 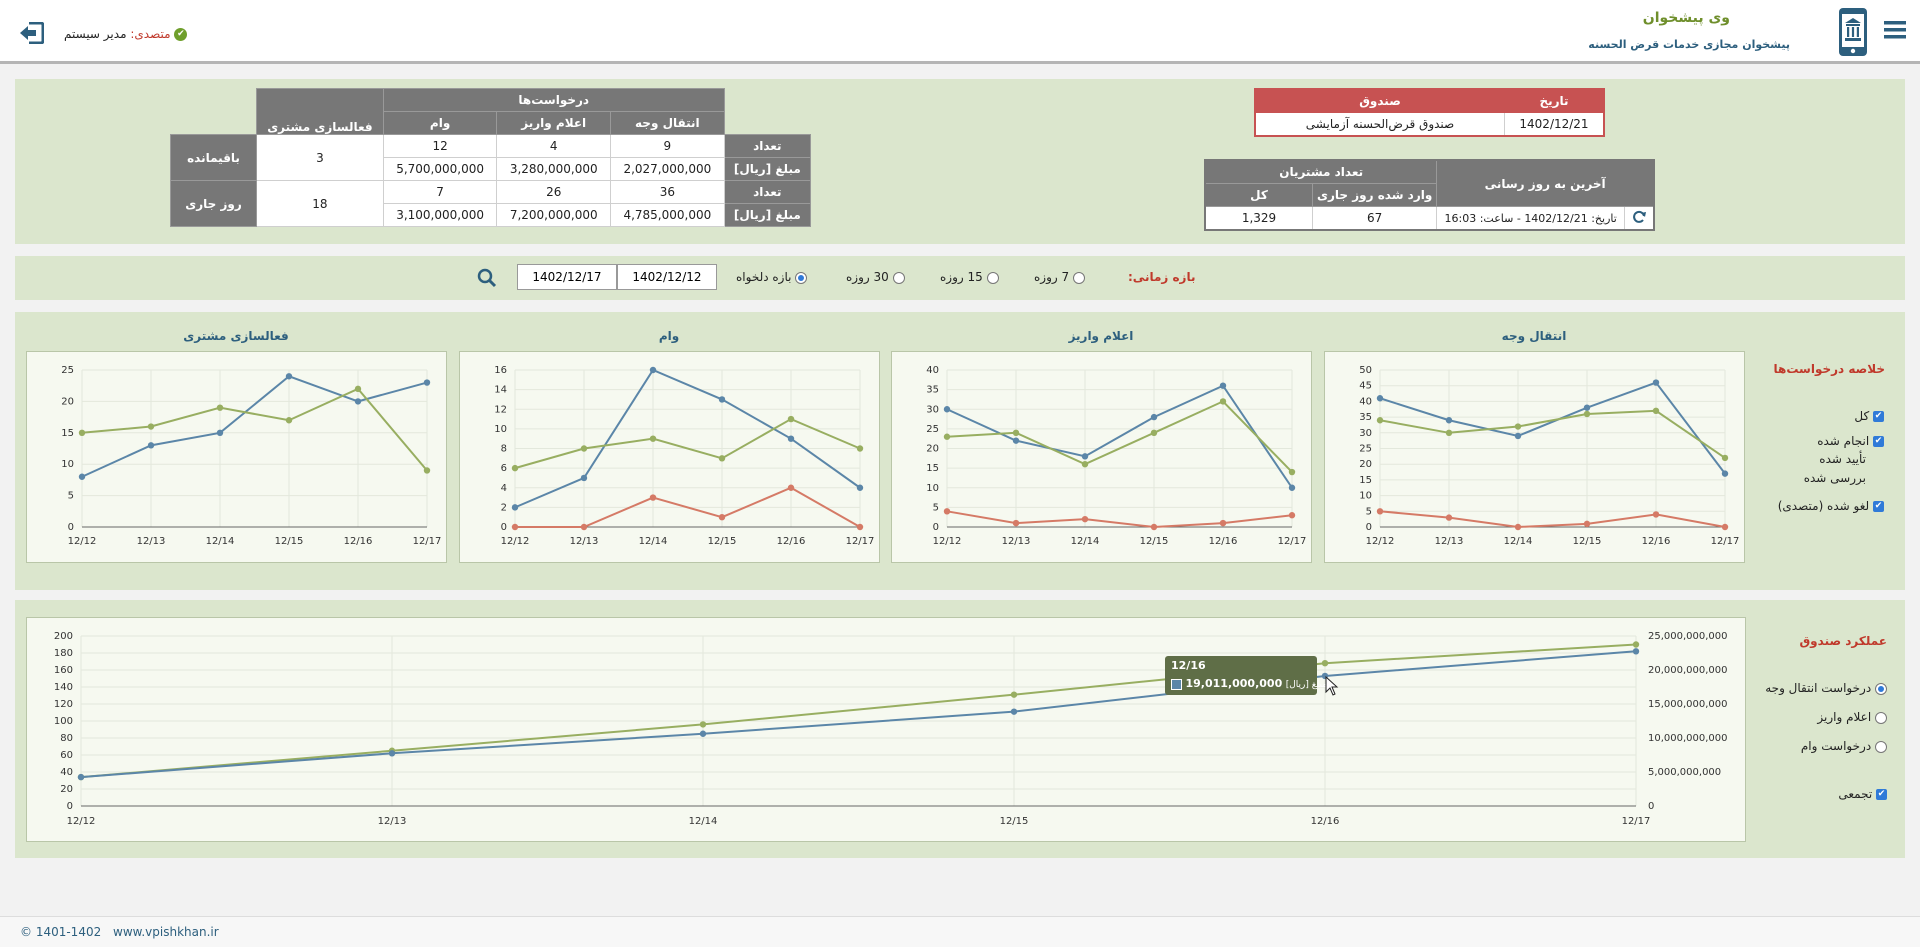 I want to click on period-15-label: 15 روزه, so click(x=961, y=277).